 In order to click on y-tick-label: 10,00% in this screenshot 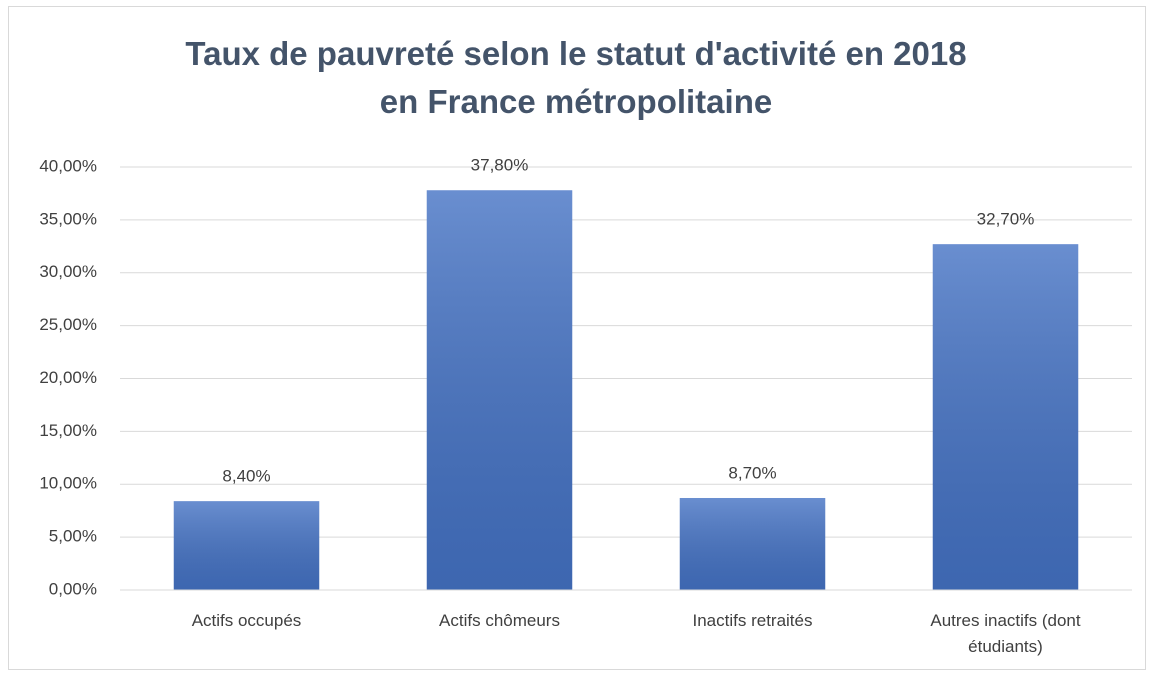, I will do `click(68, 483)`.